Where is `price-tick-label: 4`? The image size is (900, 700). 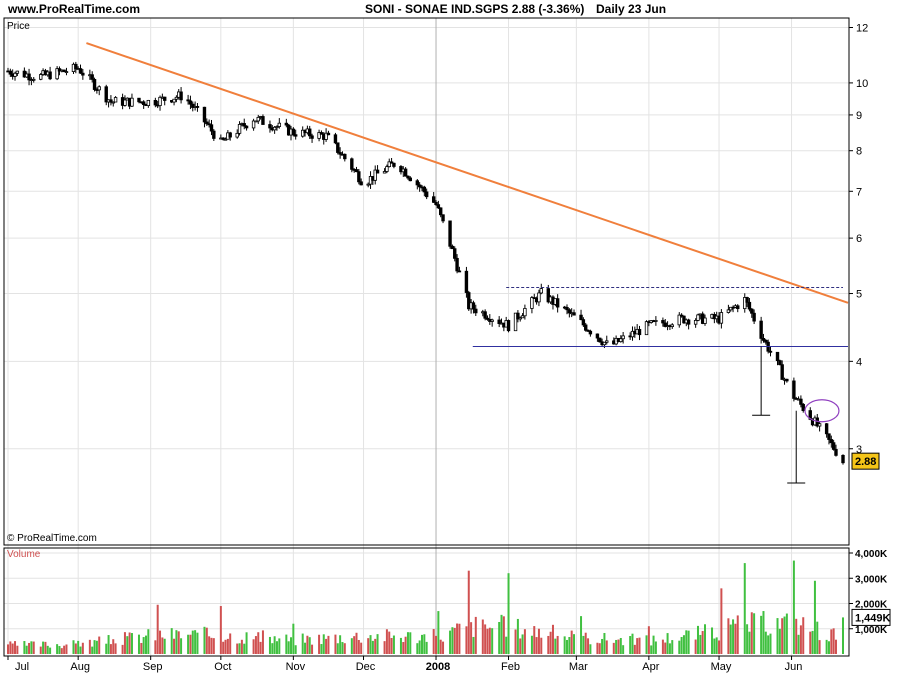 price-tick-label: 4 is located at coordinates (859, 362).